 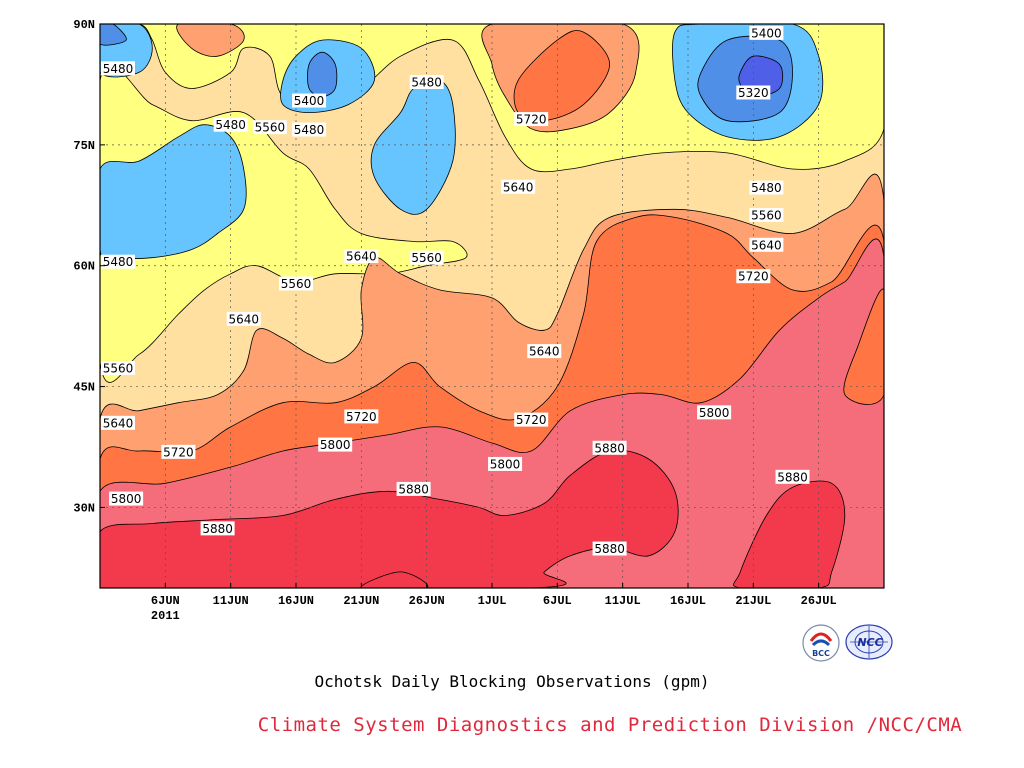 I want to click on contour-label-29: 5800, so click(x=126, y=498).